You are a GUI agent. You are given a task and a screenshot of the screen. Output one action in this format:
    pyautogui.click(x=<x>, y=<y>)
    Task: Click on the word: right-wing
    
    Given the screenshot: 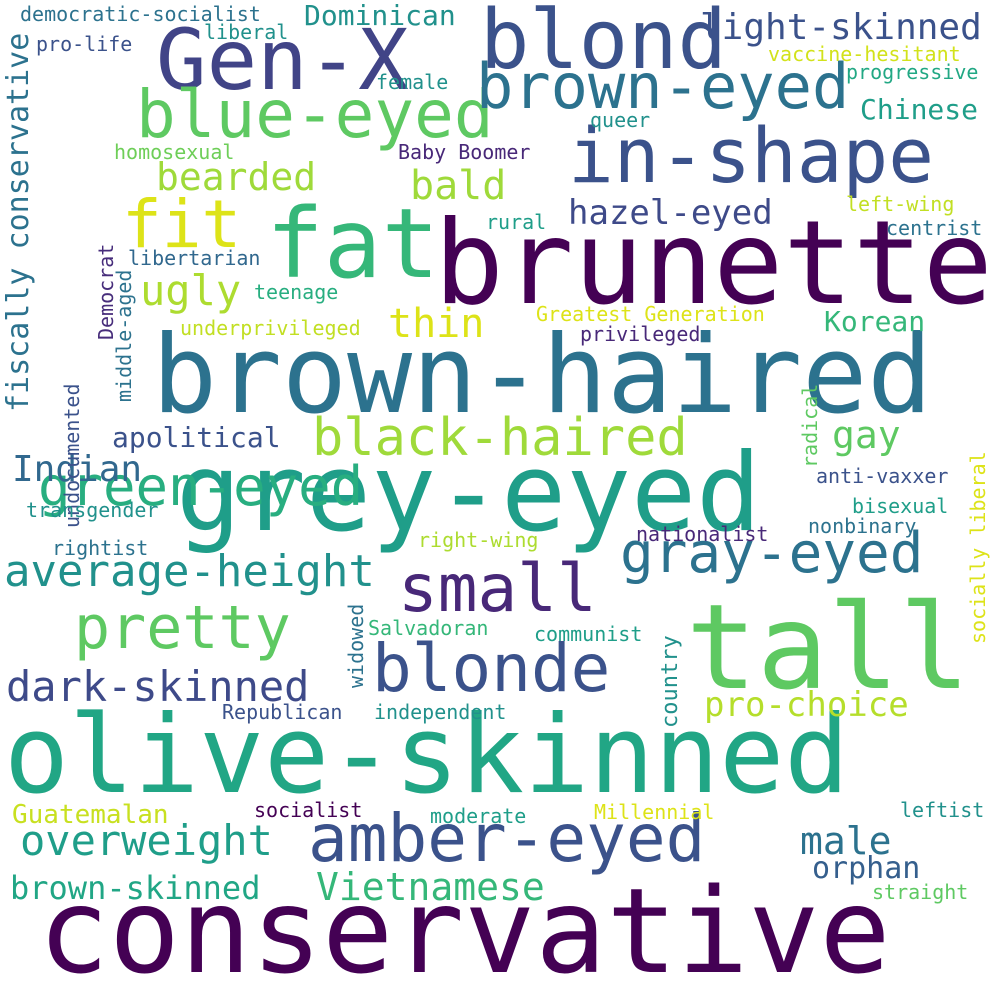 What is the action you would take?
    pyautogui.click(x=478, y=540)
    